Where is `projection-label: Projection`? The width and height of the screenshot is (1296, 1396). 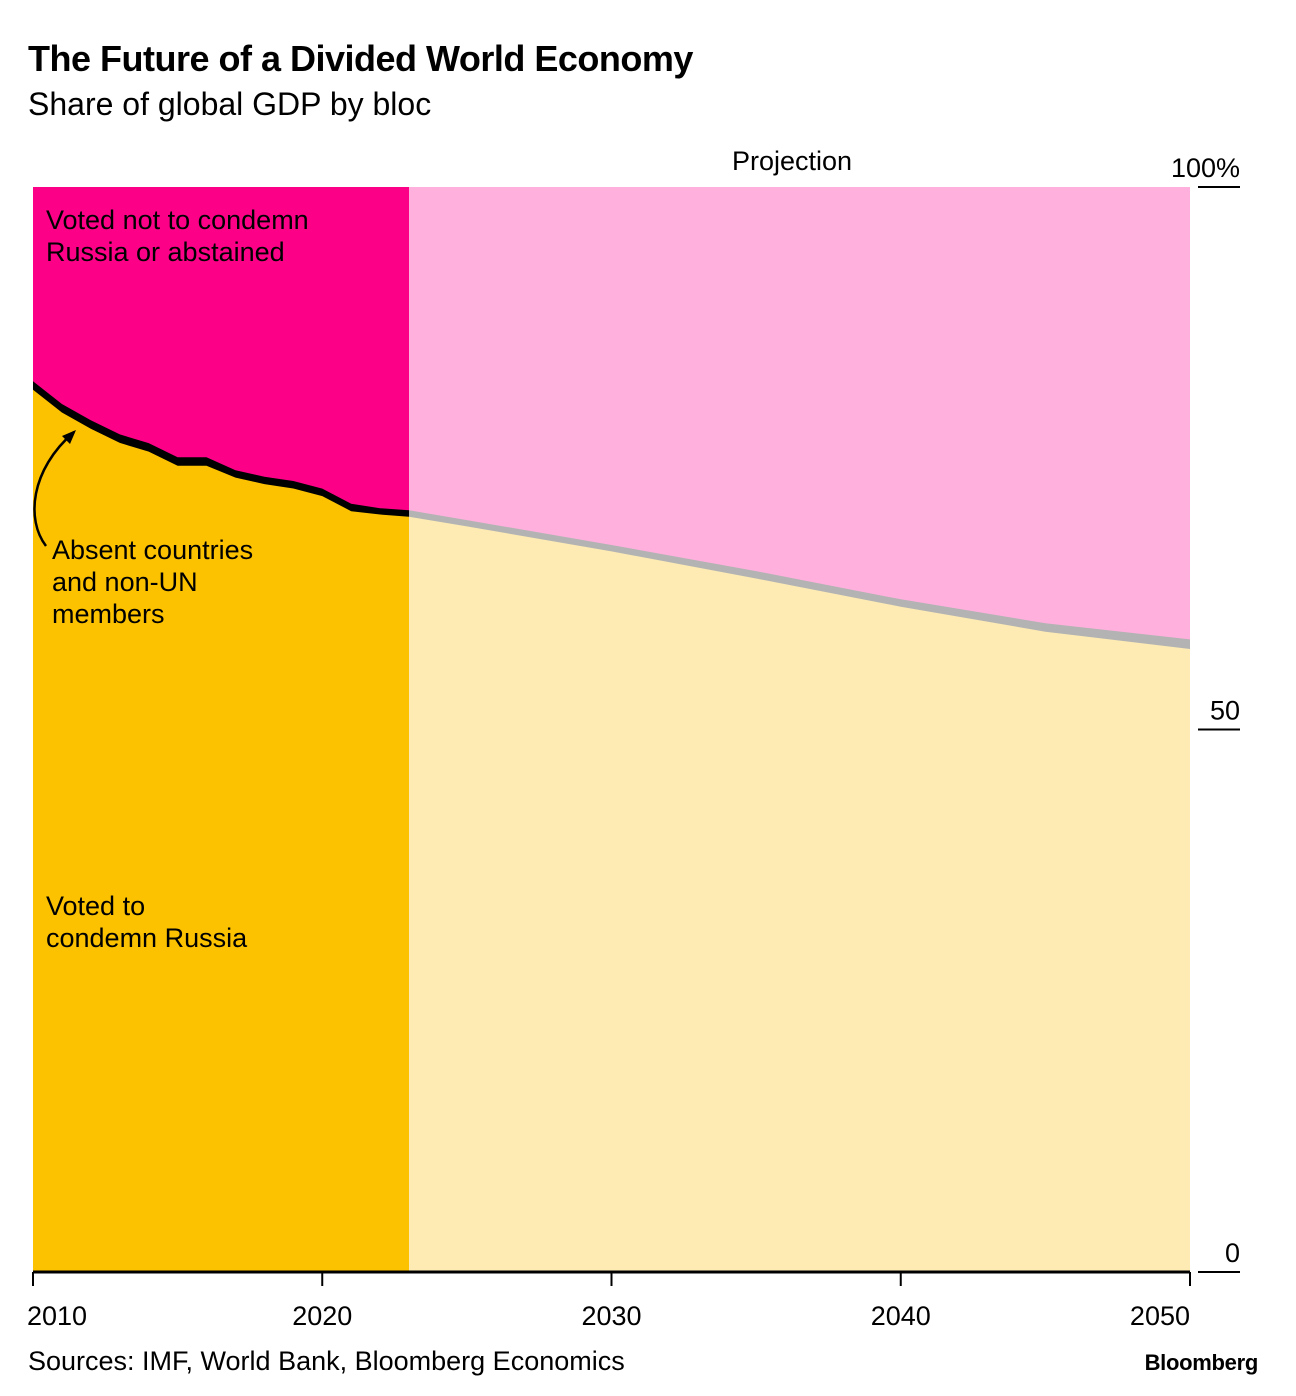 projection-label: Projection is located at coordinates (792, 161).